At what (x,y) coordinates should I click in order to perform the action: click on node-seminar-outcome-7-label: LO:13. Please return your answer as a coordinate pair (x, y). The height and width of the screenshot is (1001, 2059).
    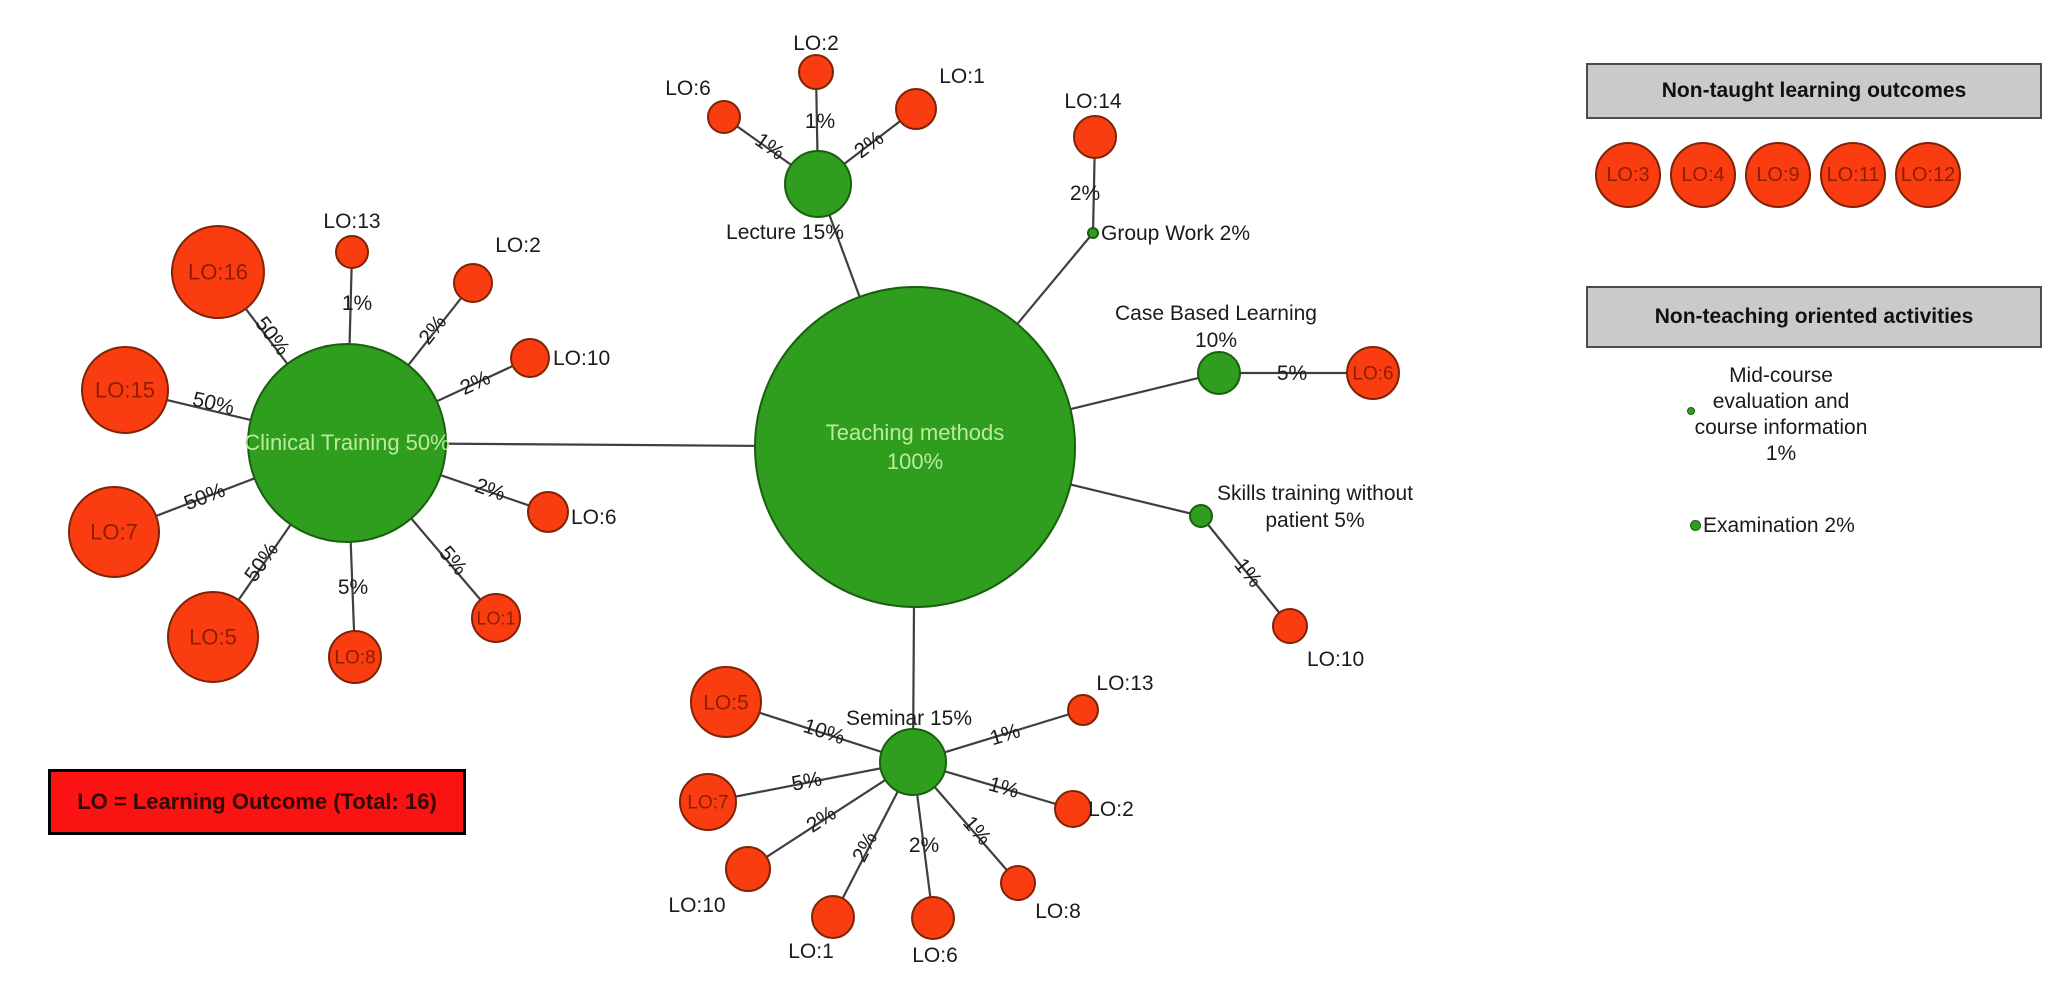
    Looking at the image, I should click on (1124, 683).